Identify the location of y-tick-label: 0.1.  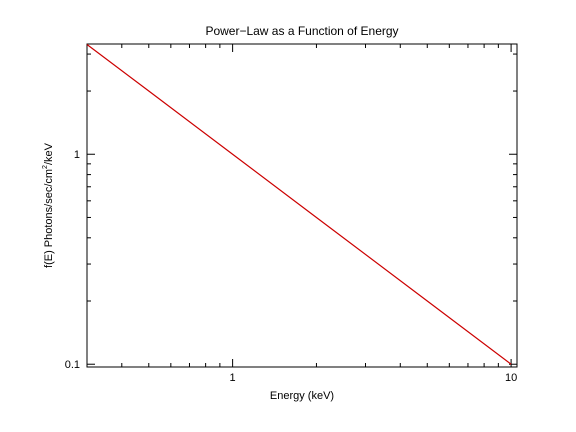
(72, 365).